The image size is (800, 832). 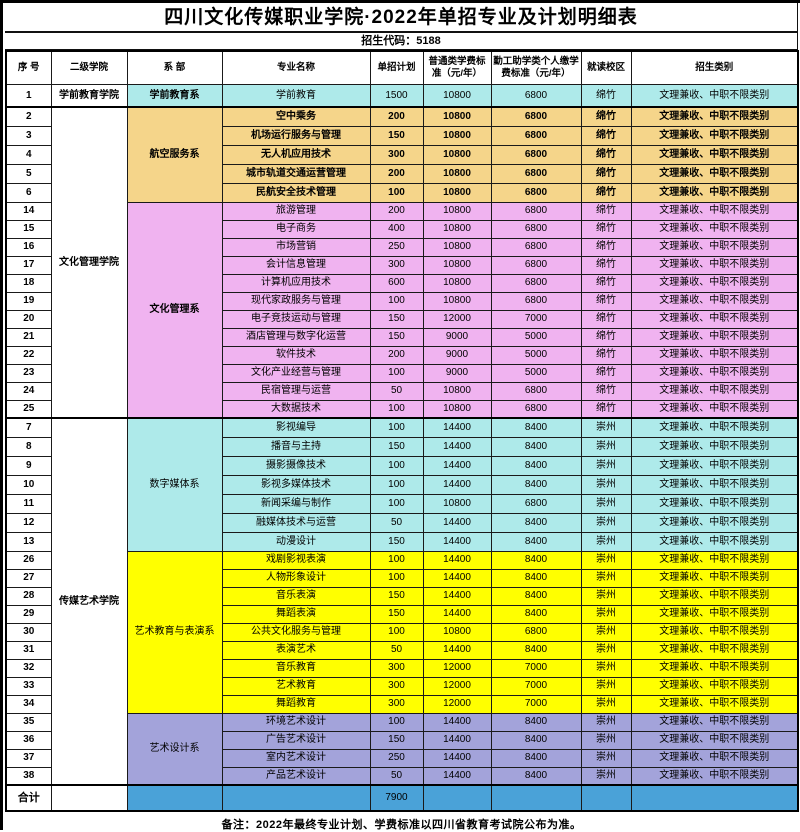 What do you see at coordinates (28, 722) in the screenshot?
I see `serial-cell: 35` at bounding box center [28, 722].